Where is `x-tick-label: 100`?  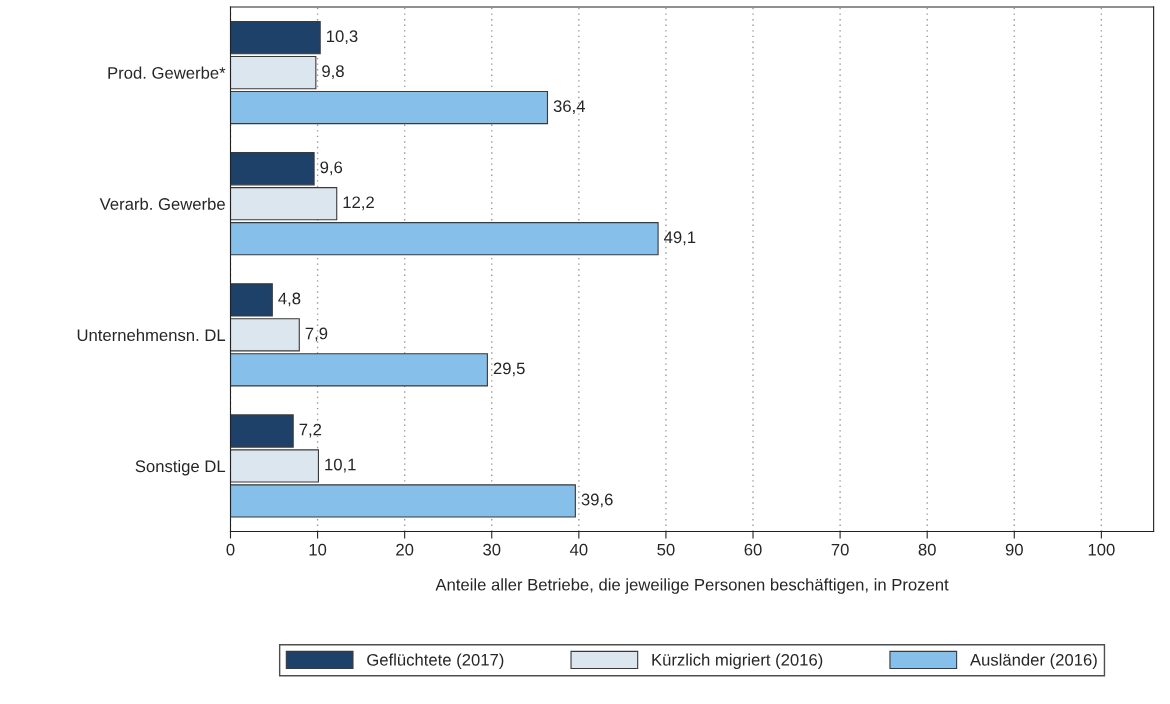
x-tick-label: 100 is located at coordinates (1101, 549).